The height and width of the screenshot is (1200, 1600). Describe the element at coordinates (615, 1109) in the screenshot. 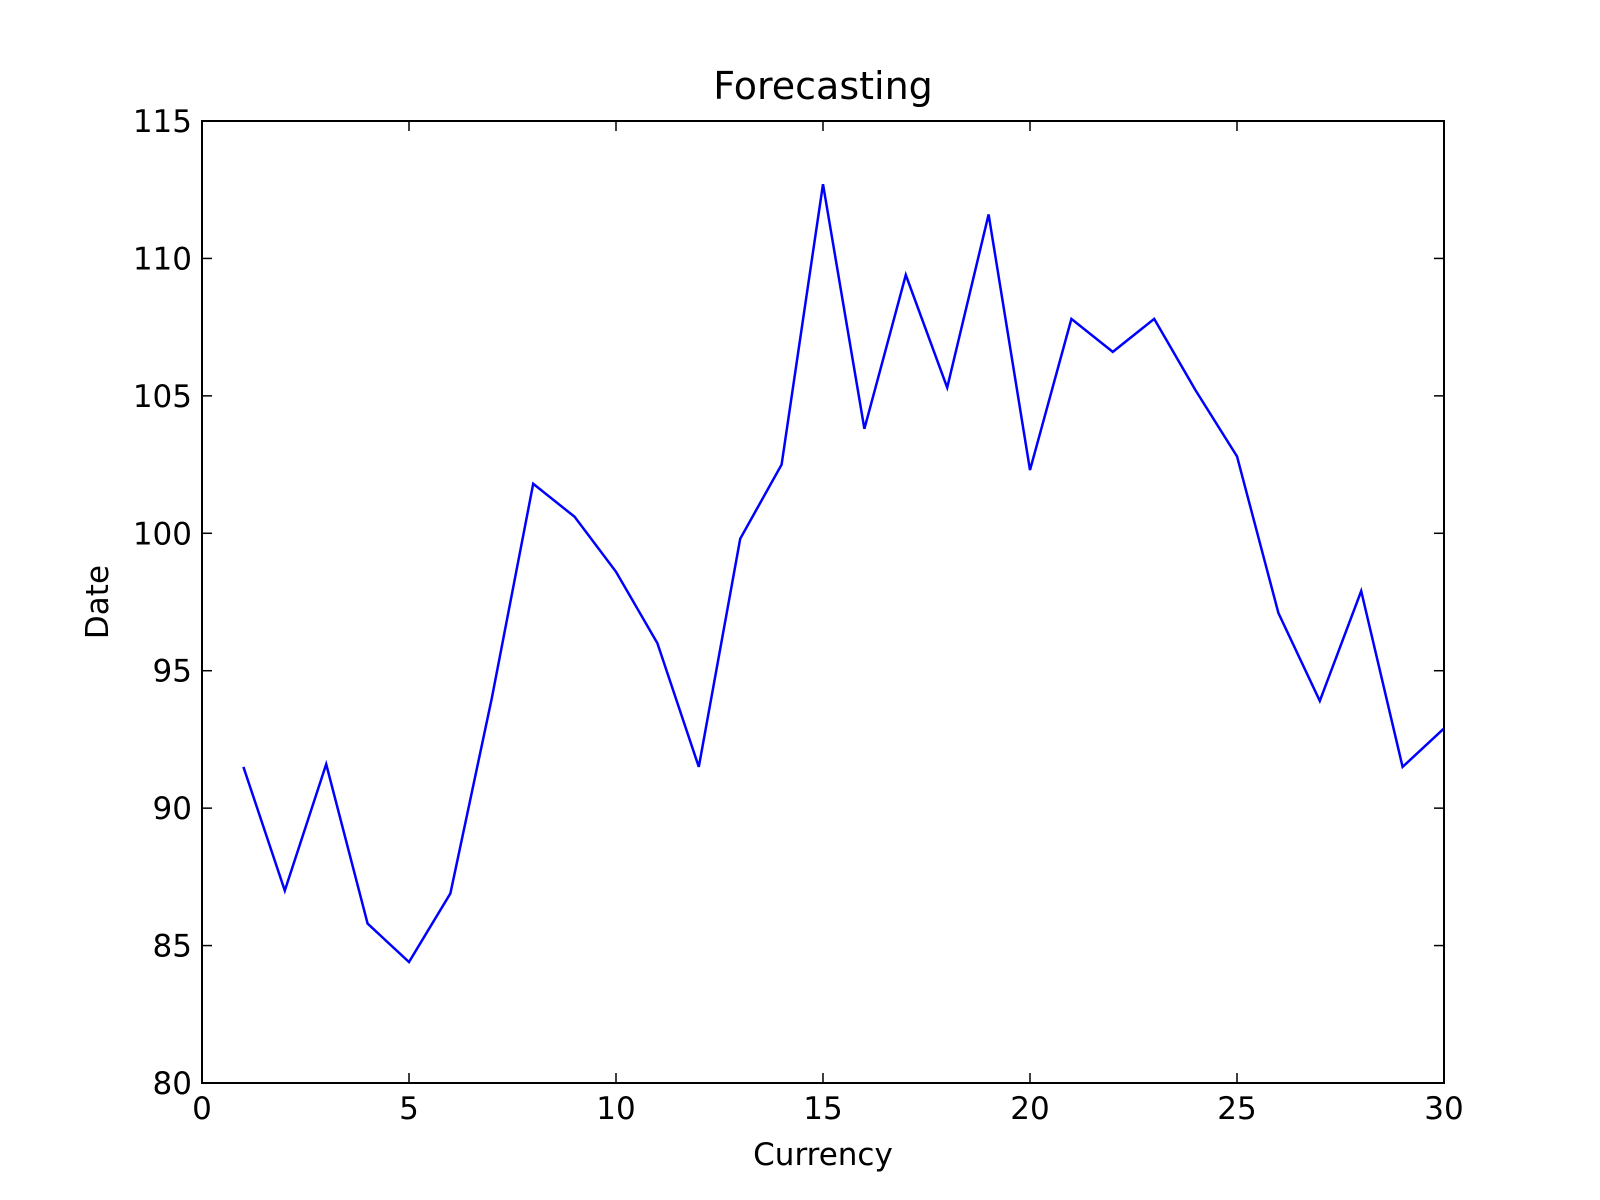

I see `x-tick-label: 10` at that location.